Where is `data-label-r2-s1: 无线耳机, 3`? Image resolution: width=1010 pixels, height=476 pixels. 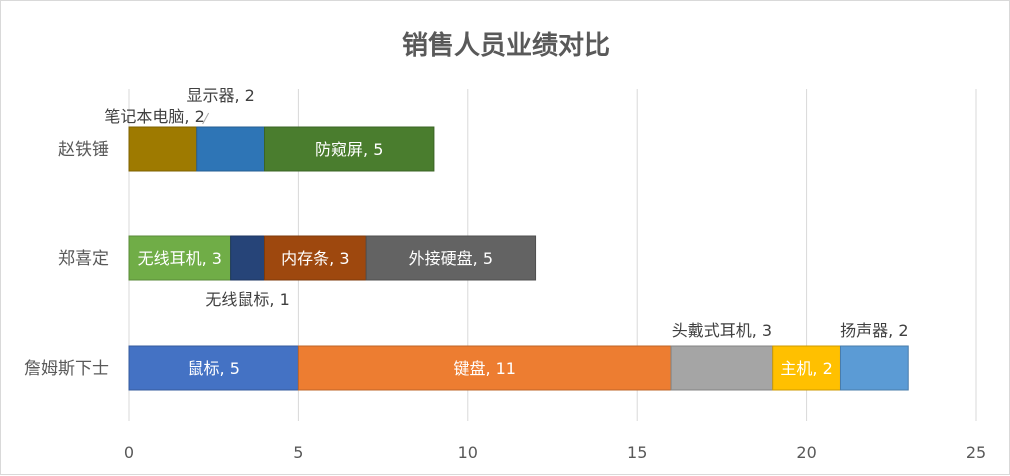 data-label-r2-s1: 无线耳机, 3 is located at coordinates (180, 258).